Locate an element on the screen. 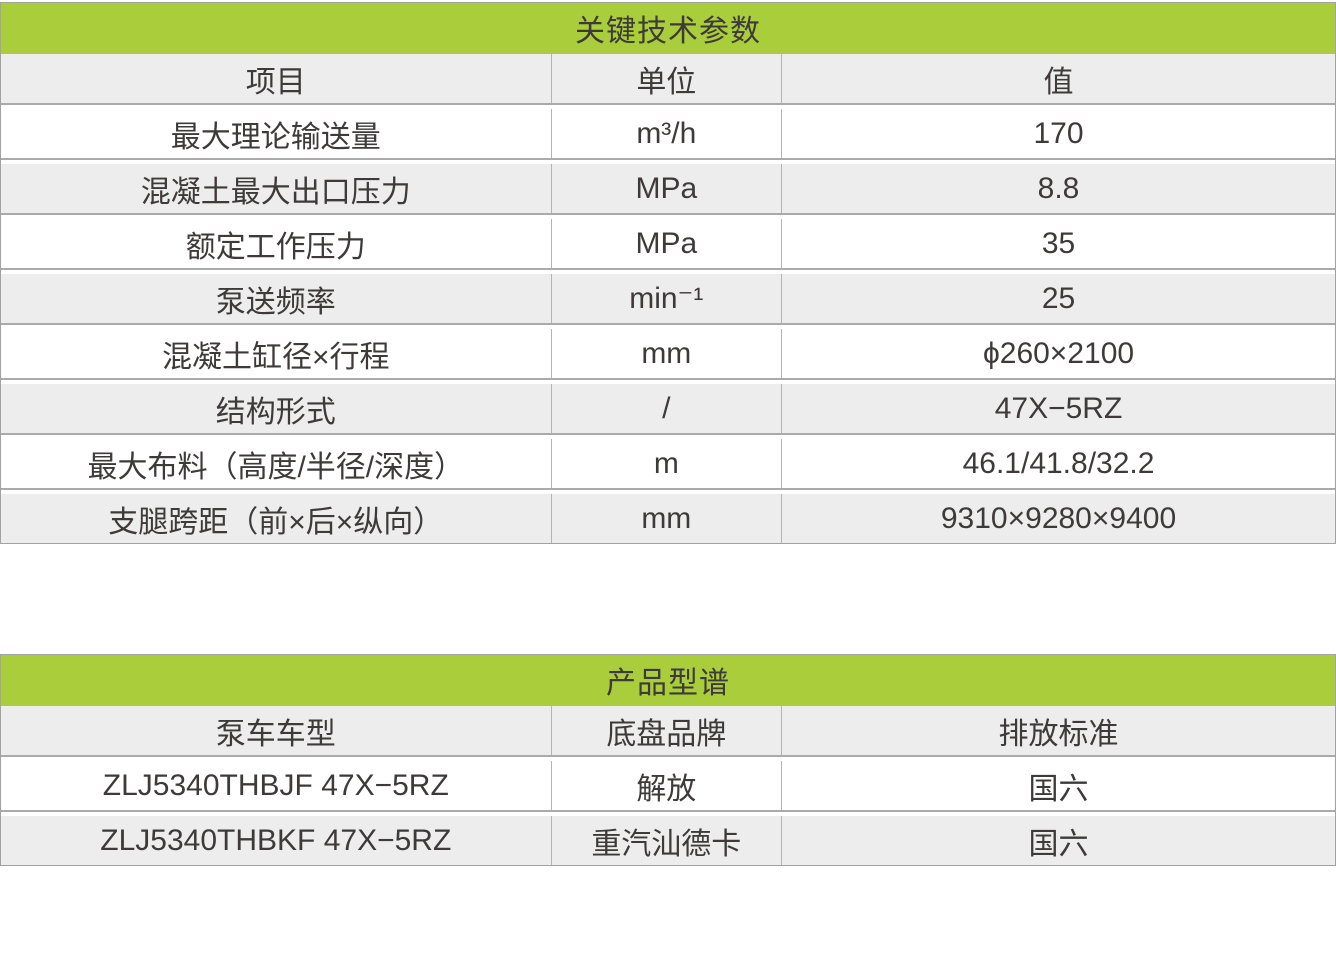 This screenshot has width=1336, height=976. column-header-row: 项目 单位 值 is located at coordinates (668, 79).